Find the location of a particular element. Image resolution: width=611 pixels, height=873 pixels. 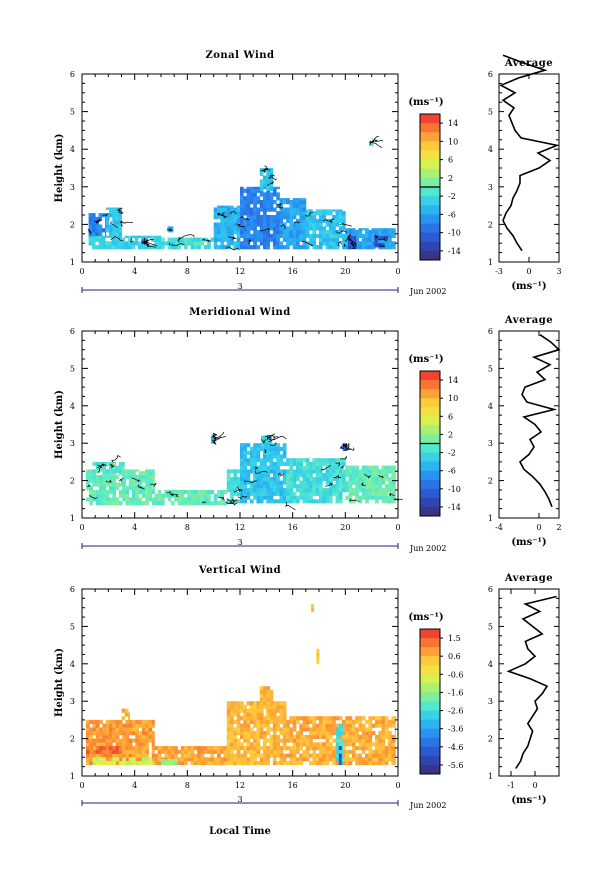

x-tick-label: 0 is located at coordinates (397, 271).